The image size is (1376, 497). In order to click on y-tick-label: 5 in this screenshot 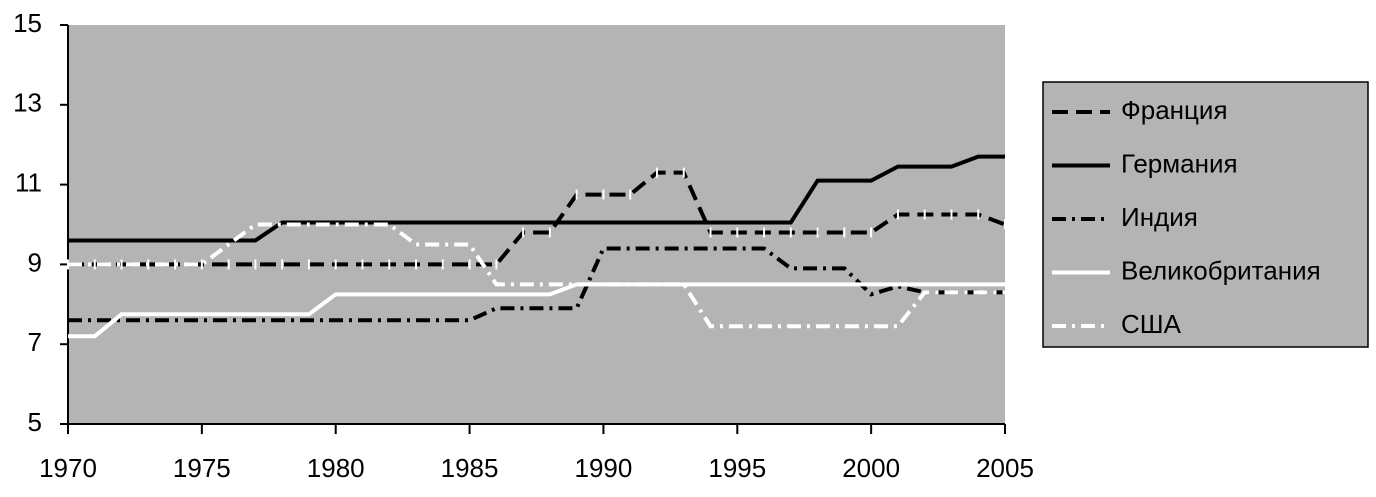, I will do `click(35, 422)`.